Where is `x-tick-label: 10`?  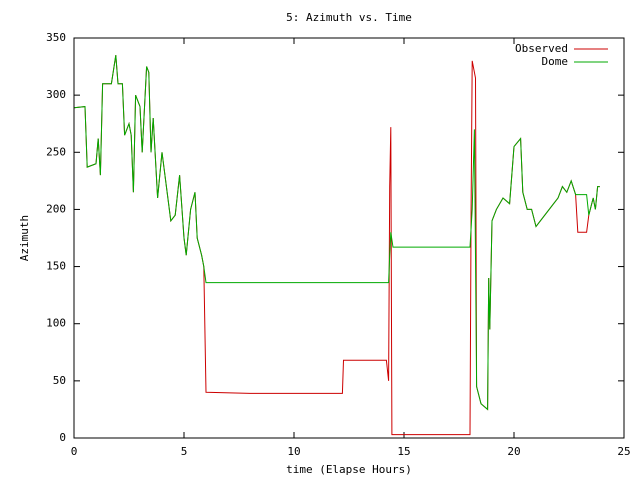 x-tick-label: 10 is located at coordinates (293, 451).